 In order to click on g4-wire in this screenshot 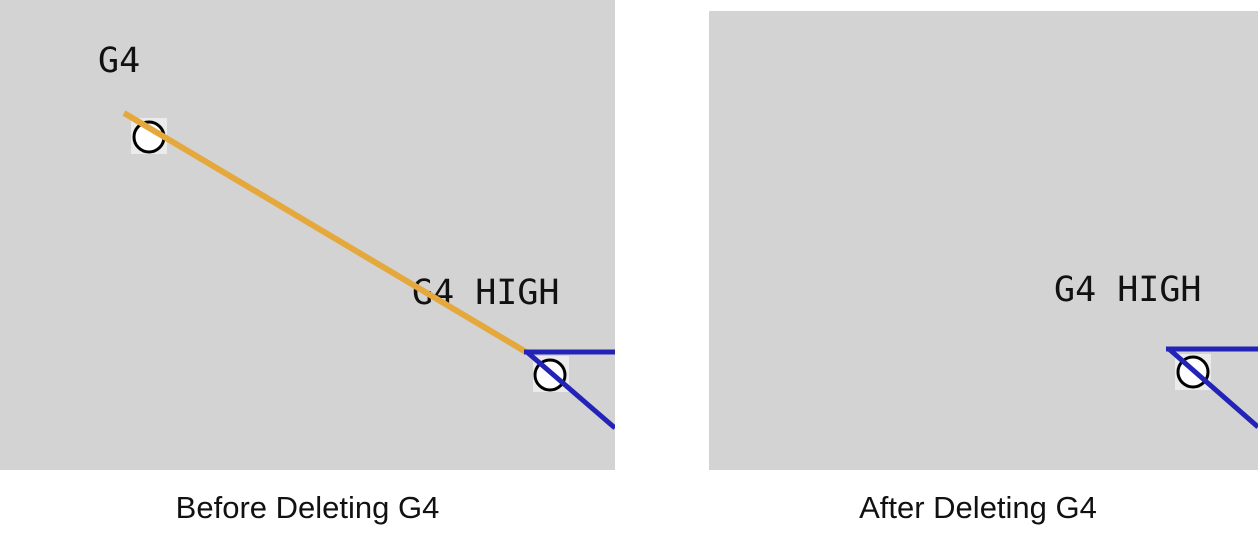, I will do `click(325, 232)`.